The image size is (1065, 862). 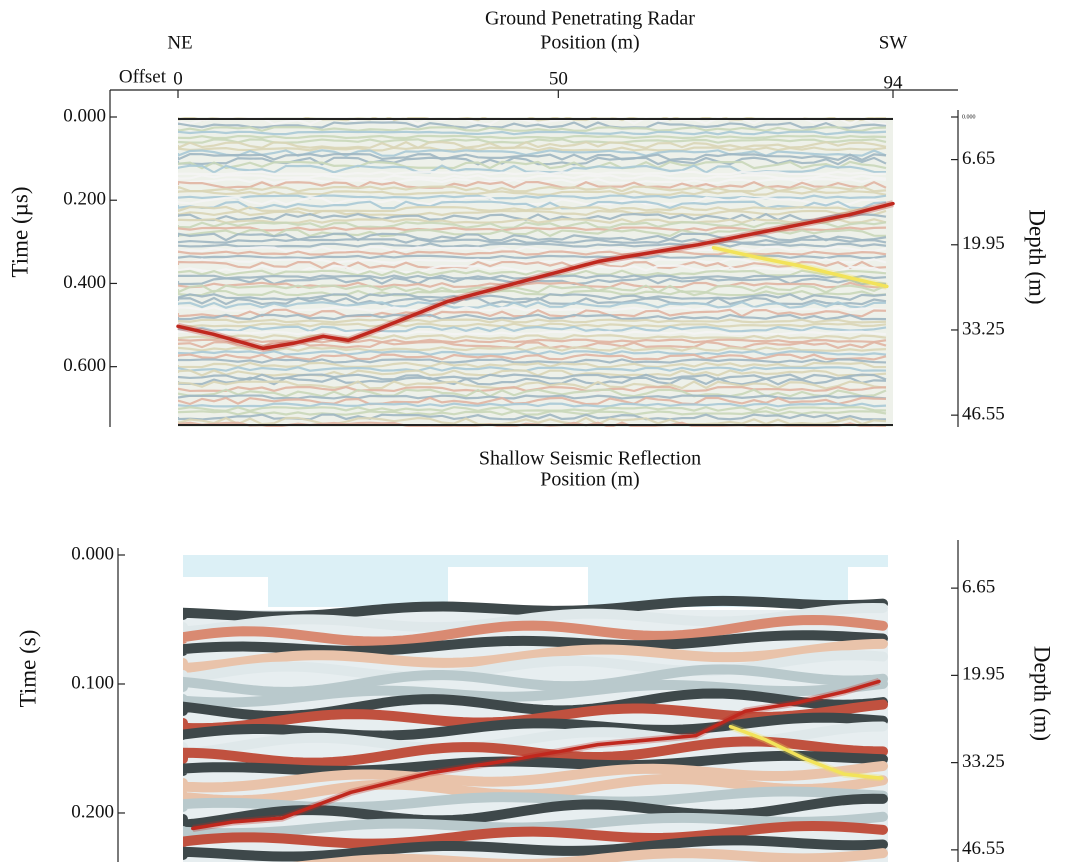 What do you see at coordinates (84, 282) in the screenshot?
I see `y-tick-label: 0.400` at bounding box center [84, 282].